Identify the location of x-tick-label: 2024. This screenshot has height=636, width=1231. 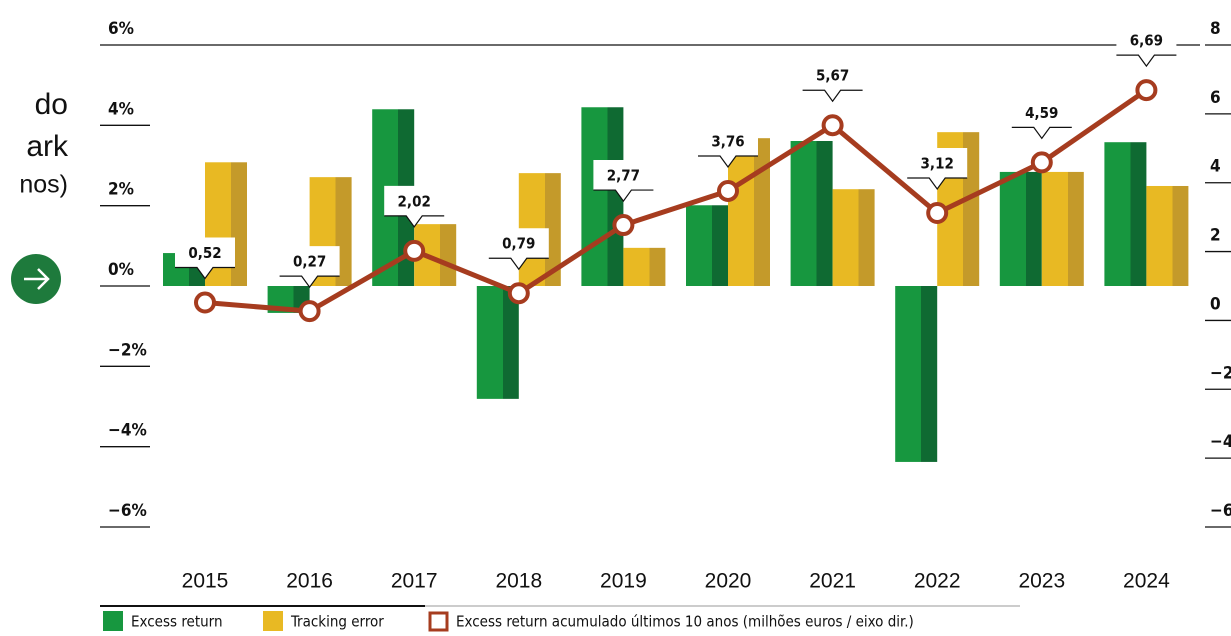
(1146, 581).